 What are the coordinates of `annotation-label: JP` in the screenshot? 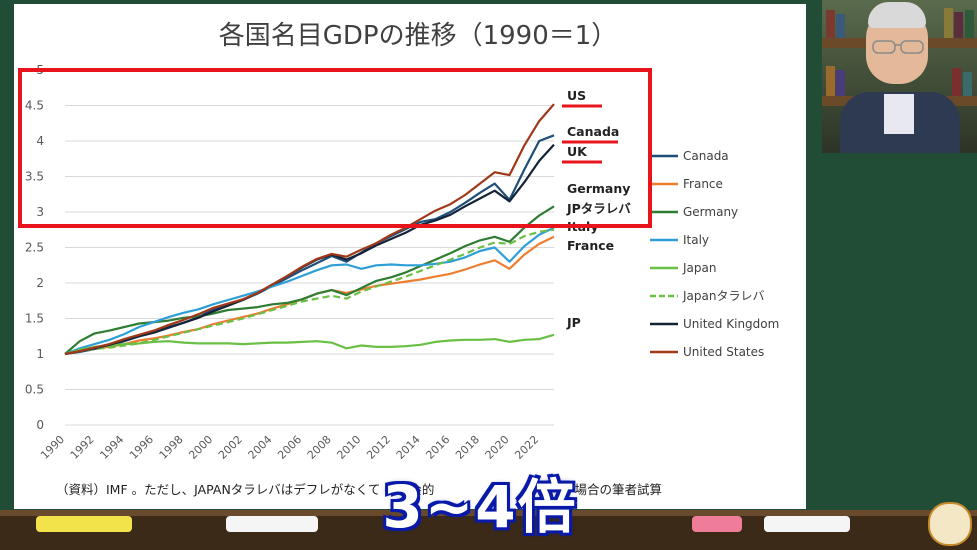 It's located at (573, 322).